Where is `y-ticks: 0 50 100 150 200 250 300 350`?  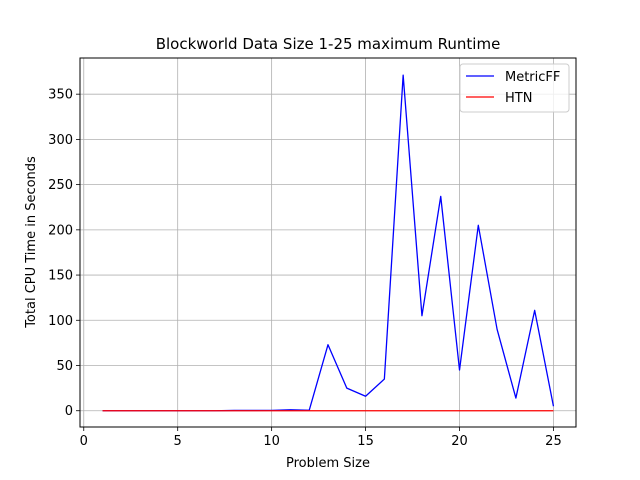
y-ticks: 0 50 100 150 200 250 300 350 is located at coordinates (64, 253).